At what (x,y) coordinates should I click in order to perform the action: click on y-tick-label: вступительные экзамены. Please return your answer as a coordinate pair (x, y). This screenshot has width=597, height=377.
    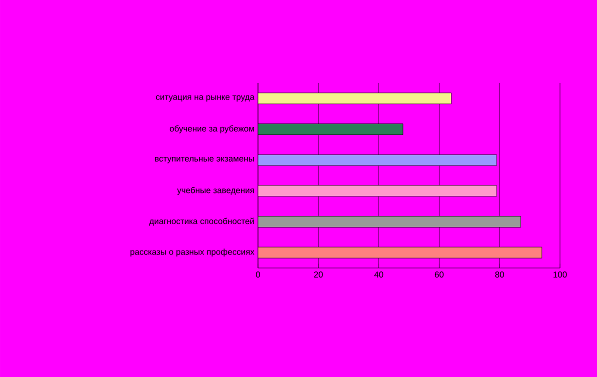
    Looking at the image, I should click on (204, 160).